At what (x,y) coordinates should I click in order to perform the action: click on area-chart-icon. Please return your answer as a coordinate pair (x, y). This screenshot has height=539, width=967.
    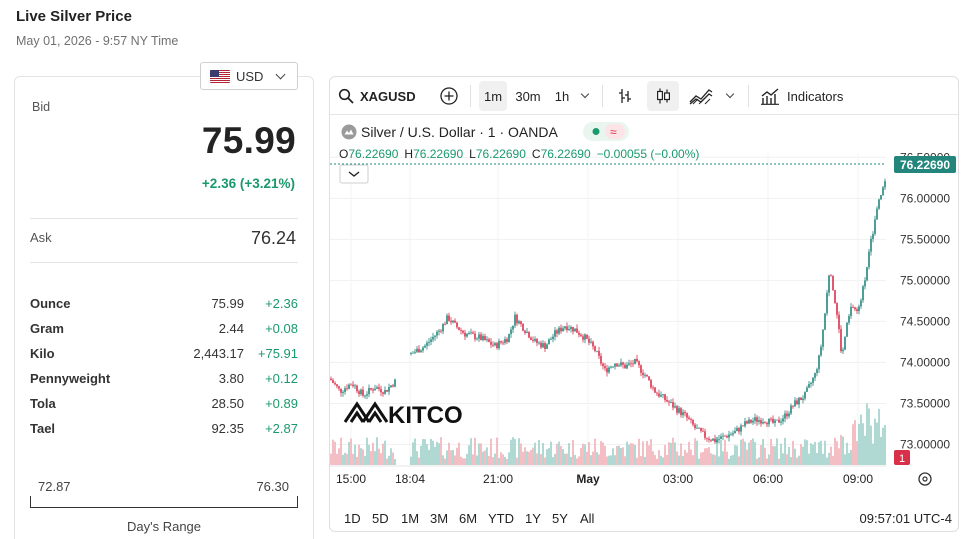
    Looking at the image, I should click on (701, 97).